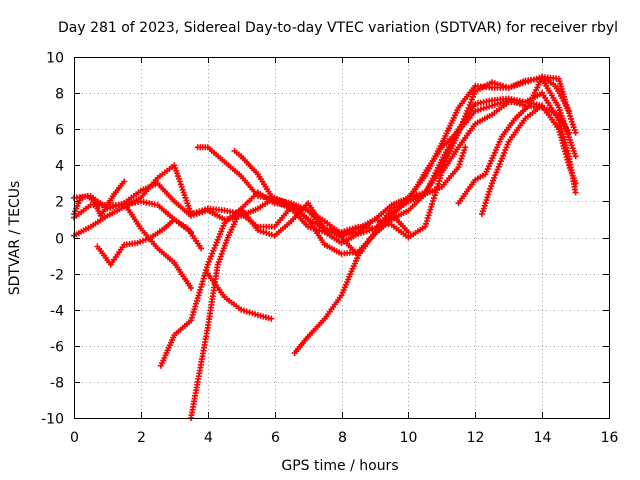 Image resolution: width=640 pixels, height=480 pixels. I want to click on x-axis-label: GPS time / hours, so click(339, 466).